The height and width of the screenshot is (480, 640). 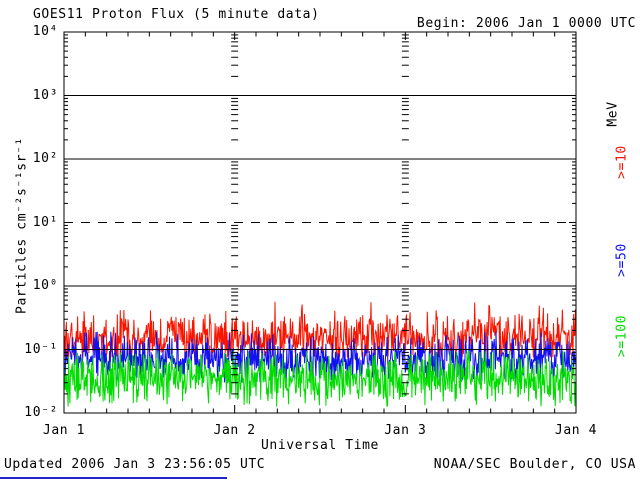 I want to click on x-axis-label: Universal Time, so click(x=320, y=445).